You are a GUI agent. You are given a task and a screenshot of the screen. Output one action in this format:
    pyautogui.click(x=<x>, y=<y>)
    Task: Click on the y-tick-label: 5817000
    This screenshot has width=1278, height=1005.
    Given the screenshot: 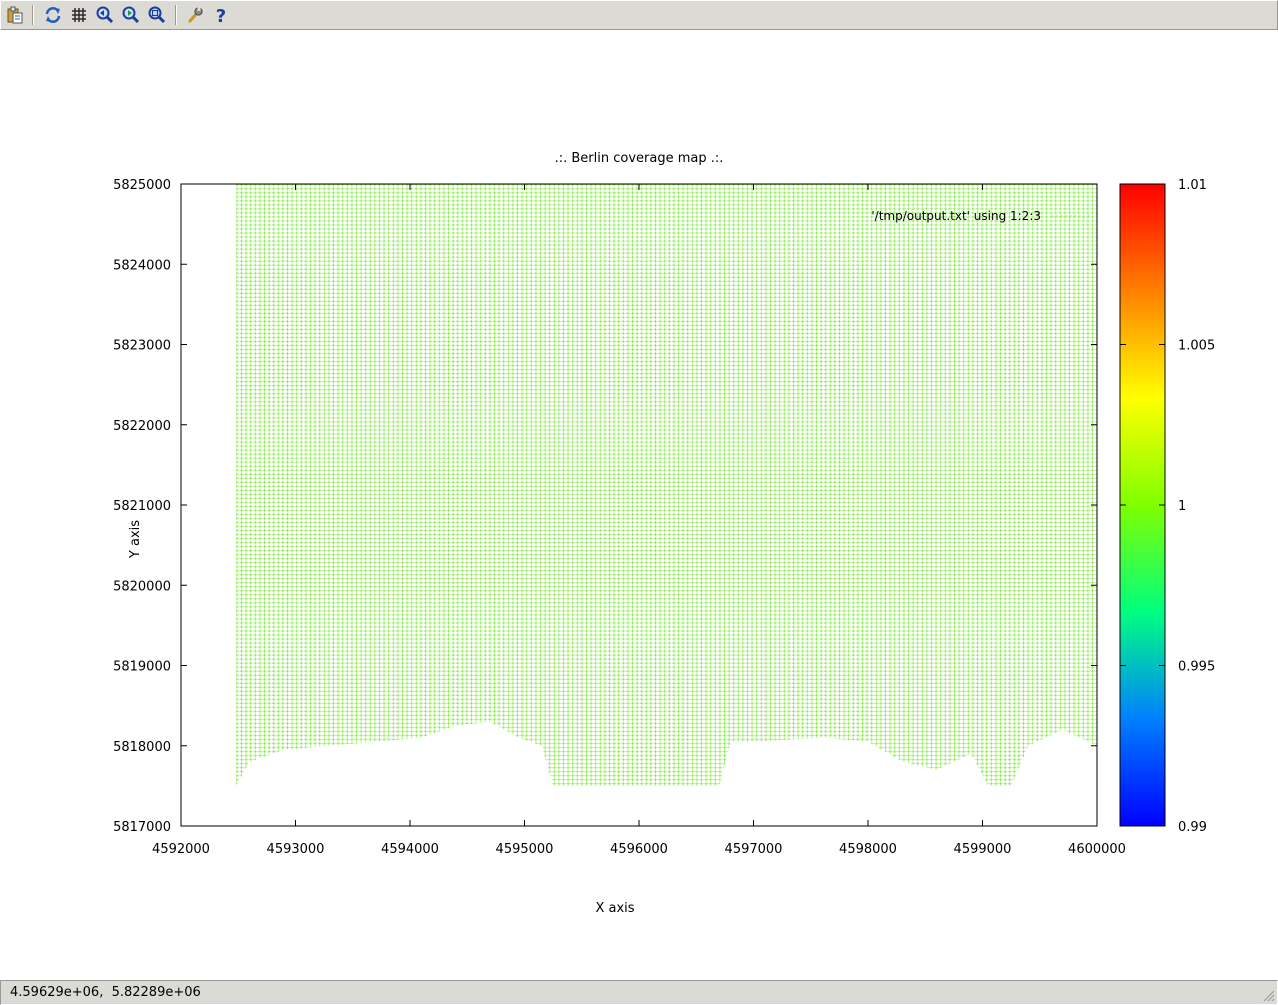 What is the action you would take?
    pyautogui.click(x=142, y=827)
    